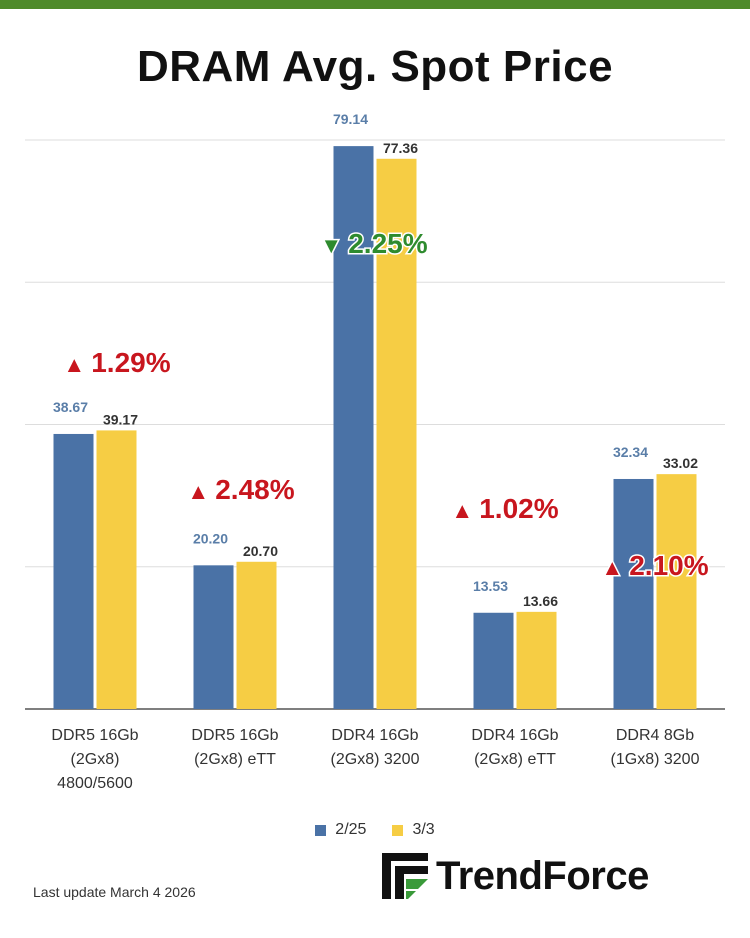 The width and height of the screenshot is (750, 938). I want to click on category-label-3-line-2: (2Gx8) 3200, so click(375, 759).